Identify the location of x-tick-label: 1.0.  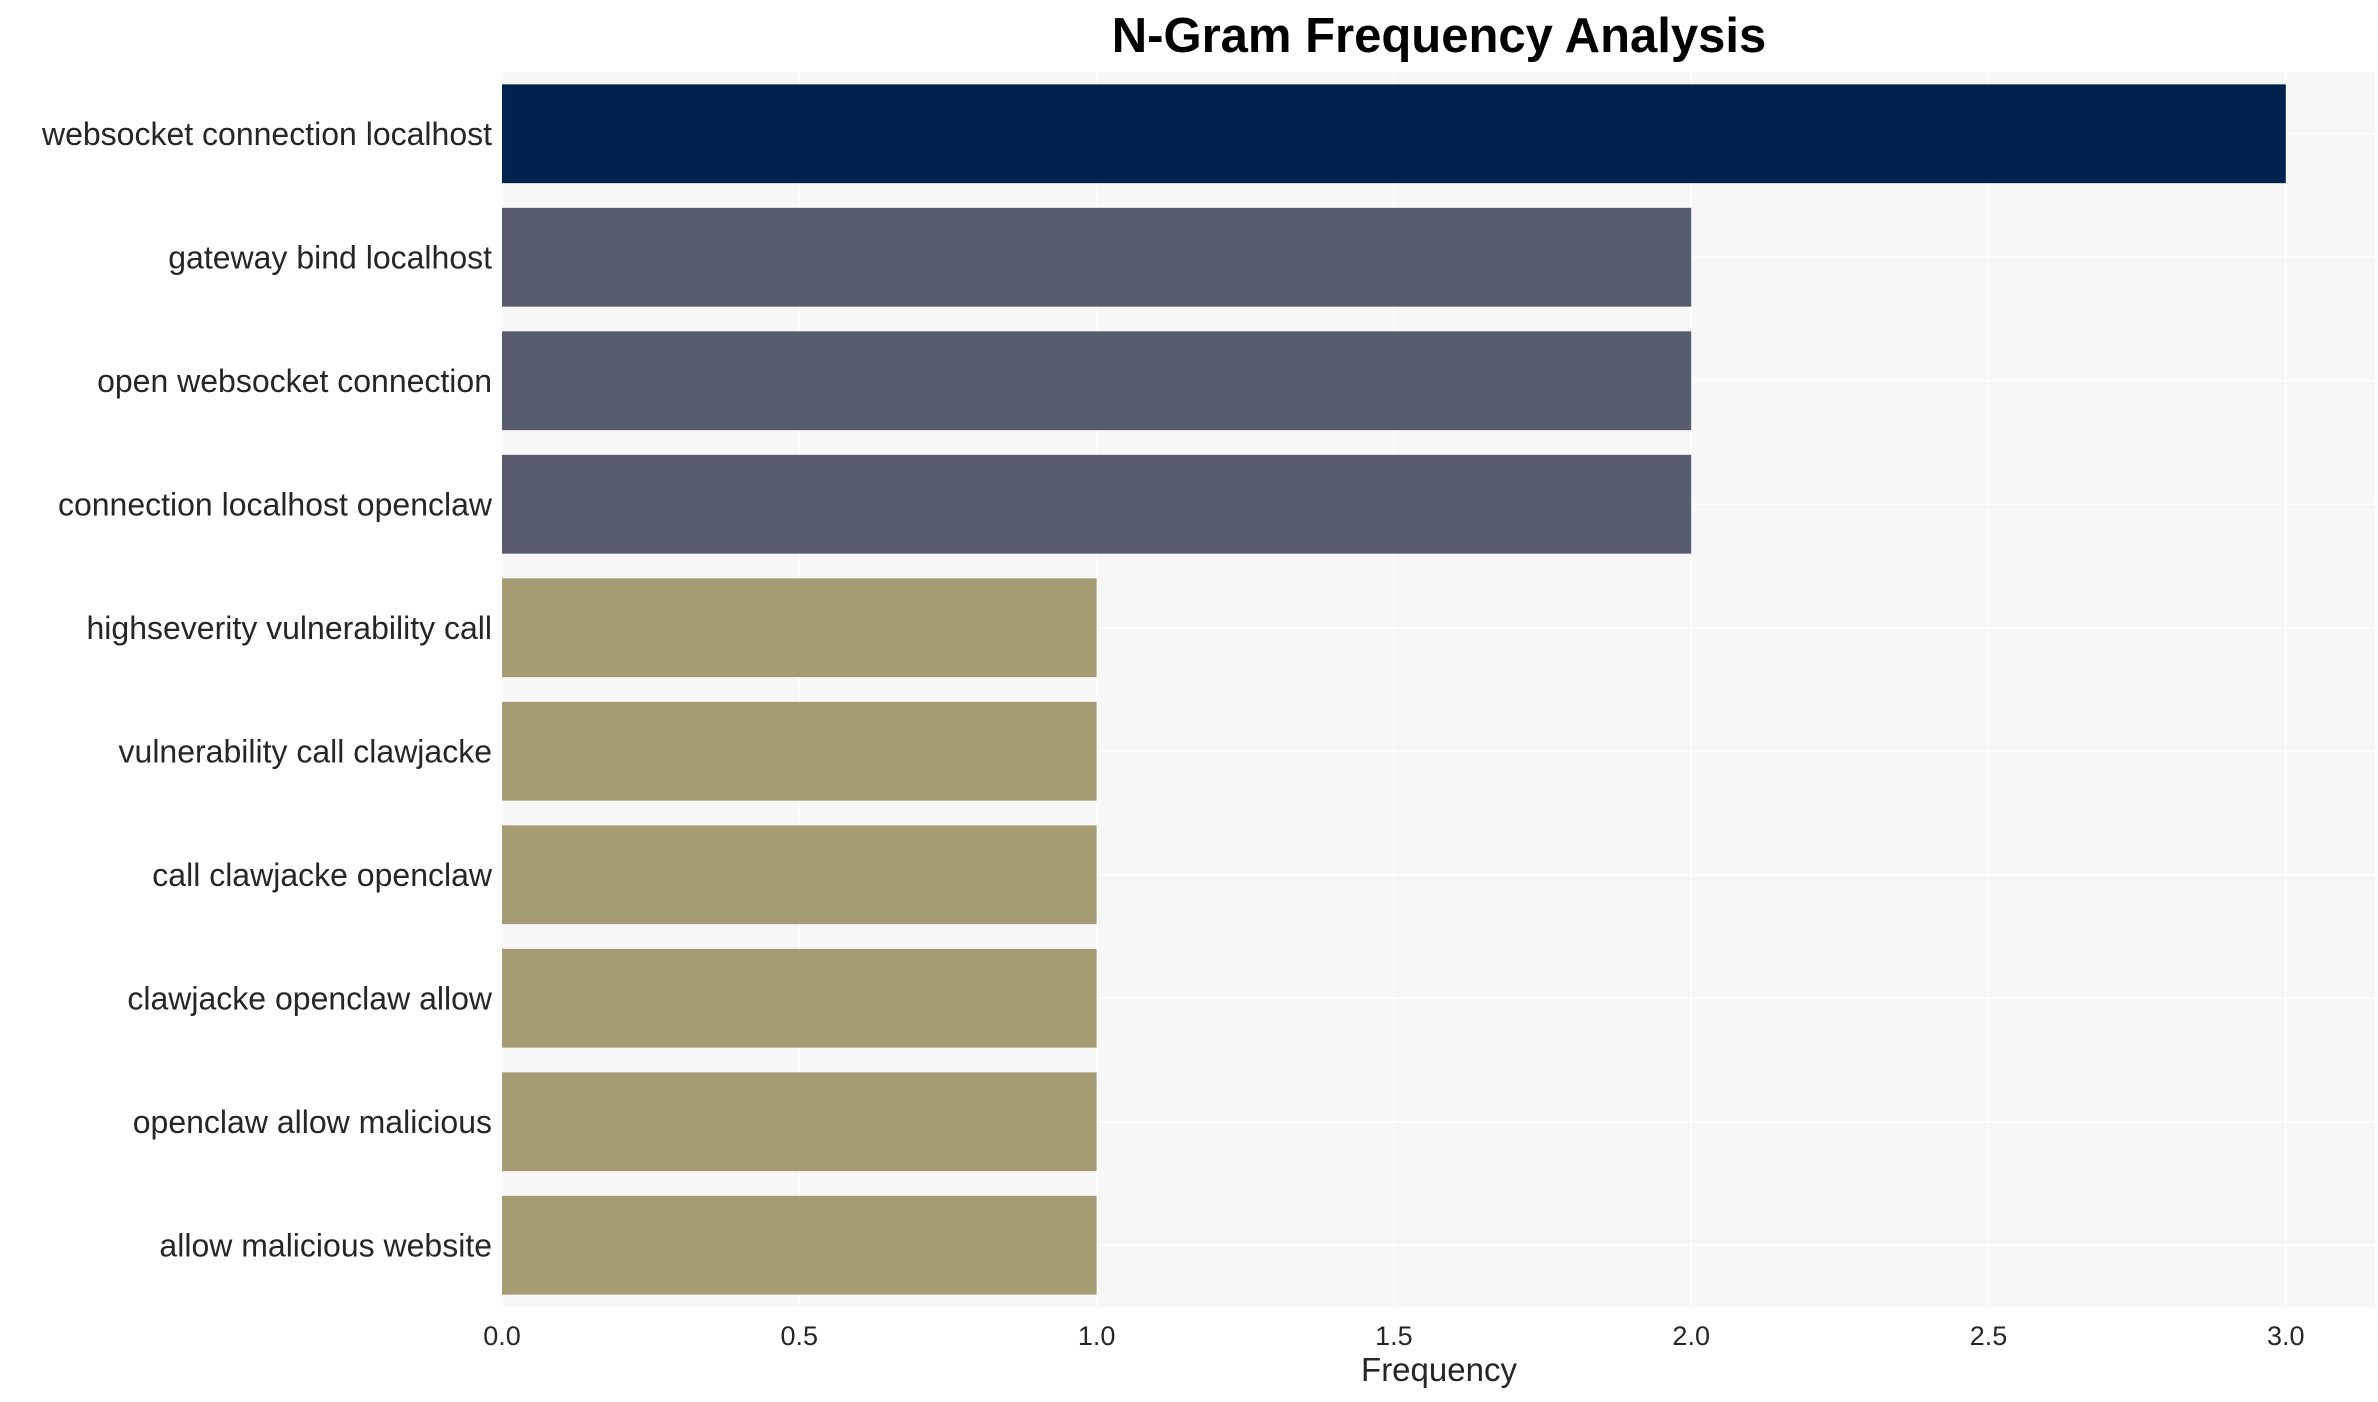
(1097, 1336).